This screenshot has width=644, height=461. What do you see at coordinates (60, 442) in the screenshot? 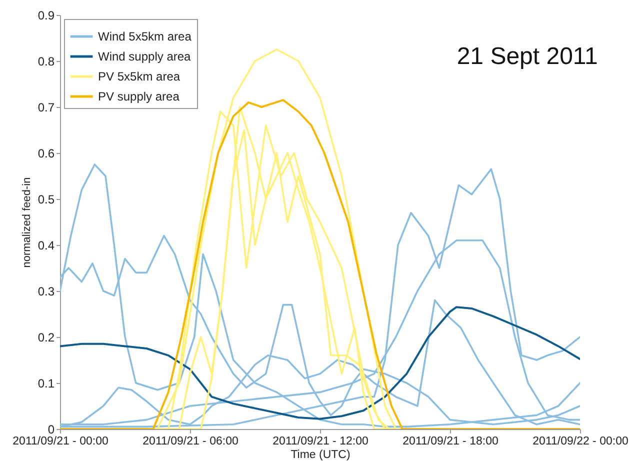
I see `x-tick-label: 2011/09/21 - 00:00` at bounding box center [60, 442].